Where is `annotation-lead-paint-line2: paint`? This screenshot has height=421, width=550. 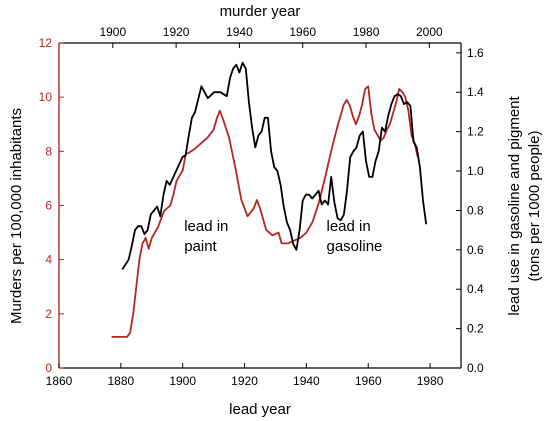 annotation-lead-paint-line2: paint is located at coordinates (200, 246).